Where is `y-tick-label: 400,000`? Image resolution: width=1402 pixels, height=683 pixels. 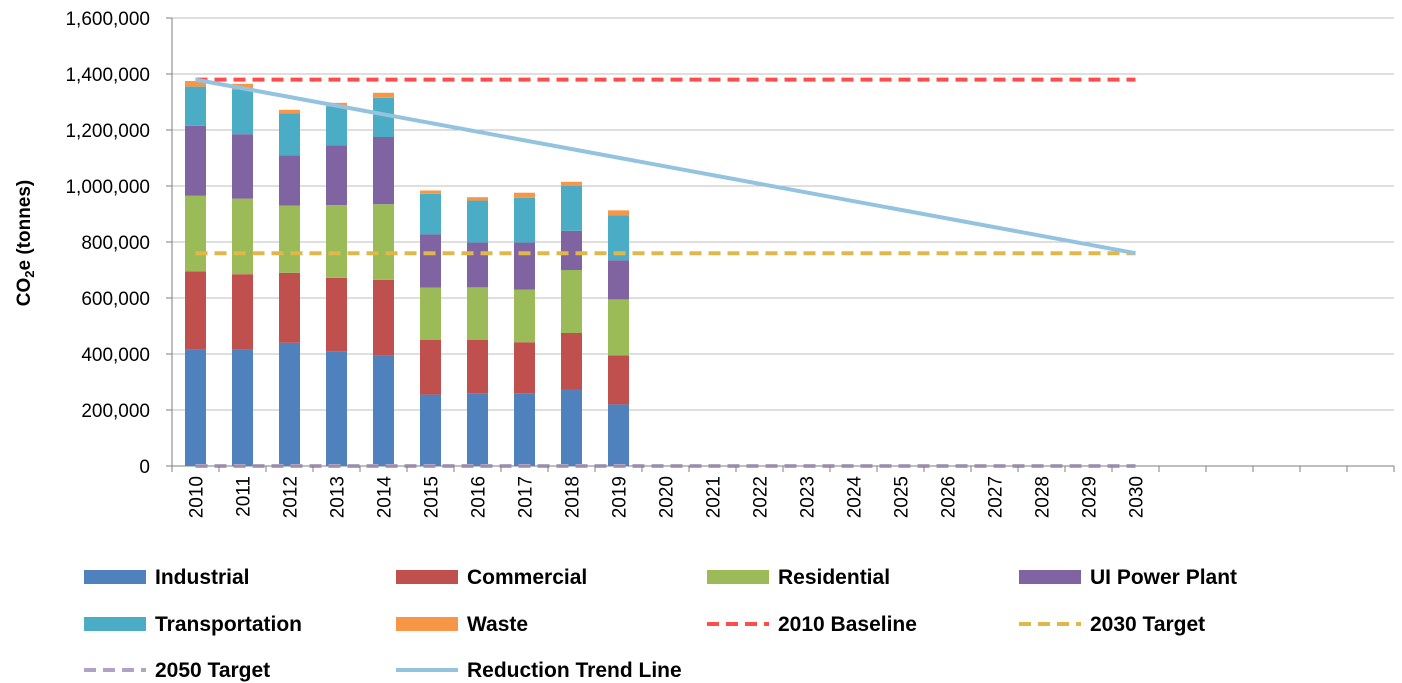 y-tick-label: 400,000 is located at coordinates (115, 355).